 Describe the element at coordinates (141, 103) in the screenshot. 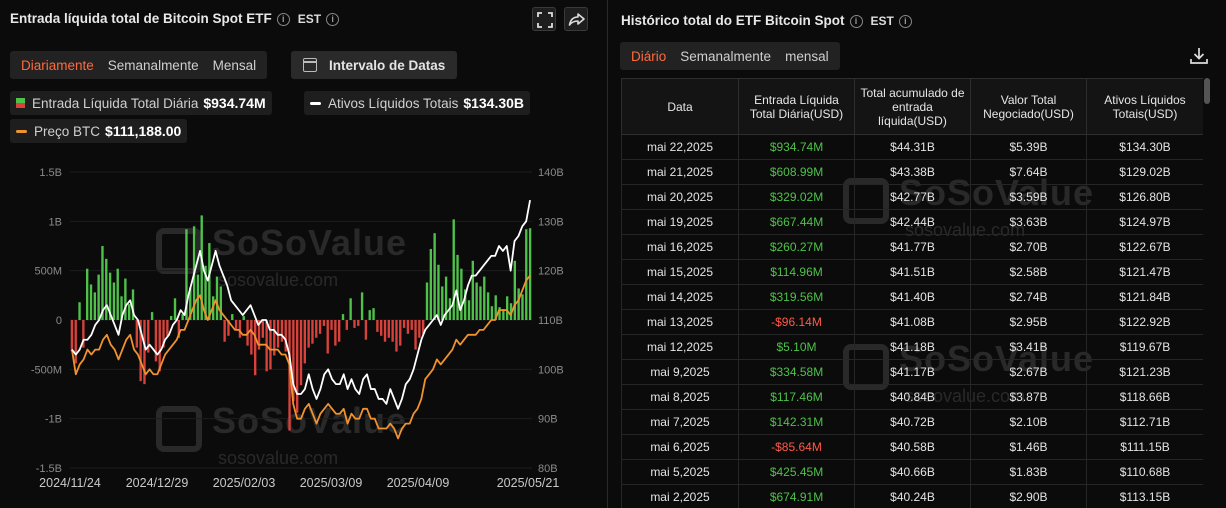

I see `legend-daily-inflow: Entrada Líquida Total Diária $934.74M` at that location.